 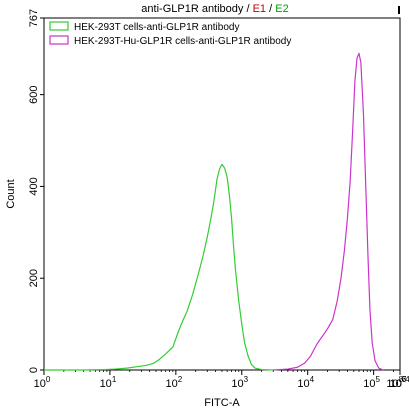 I want to click on y-tick-label: 400, so click(x=34, y=186).